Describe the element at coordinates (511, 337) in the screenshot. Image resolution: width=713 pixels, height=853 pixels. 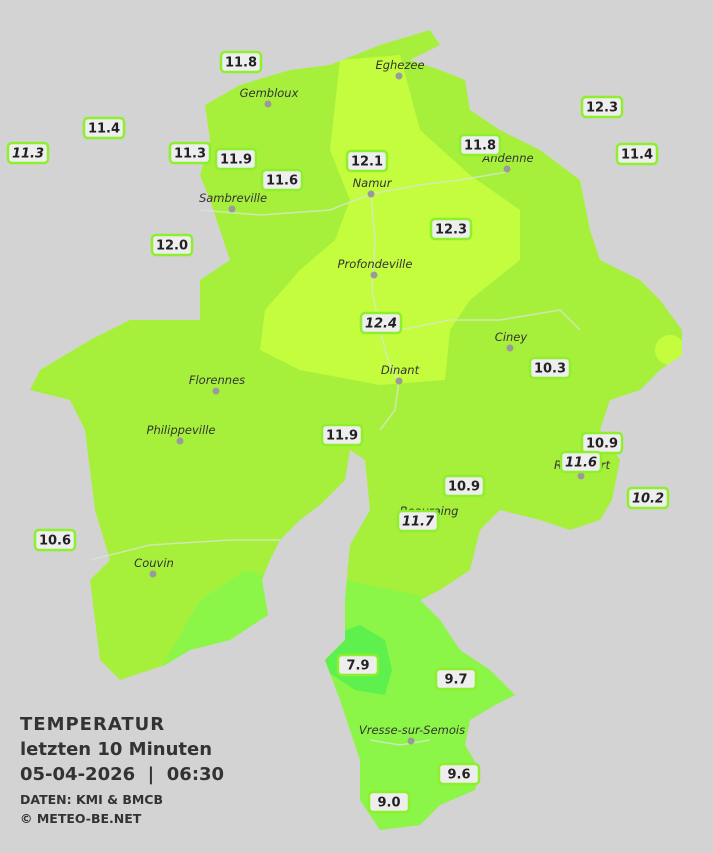
I see `city-label: Ciney` at that location.